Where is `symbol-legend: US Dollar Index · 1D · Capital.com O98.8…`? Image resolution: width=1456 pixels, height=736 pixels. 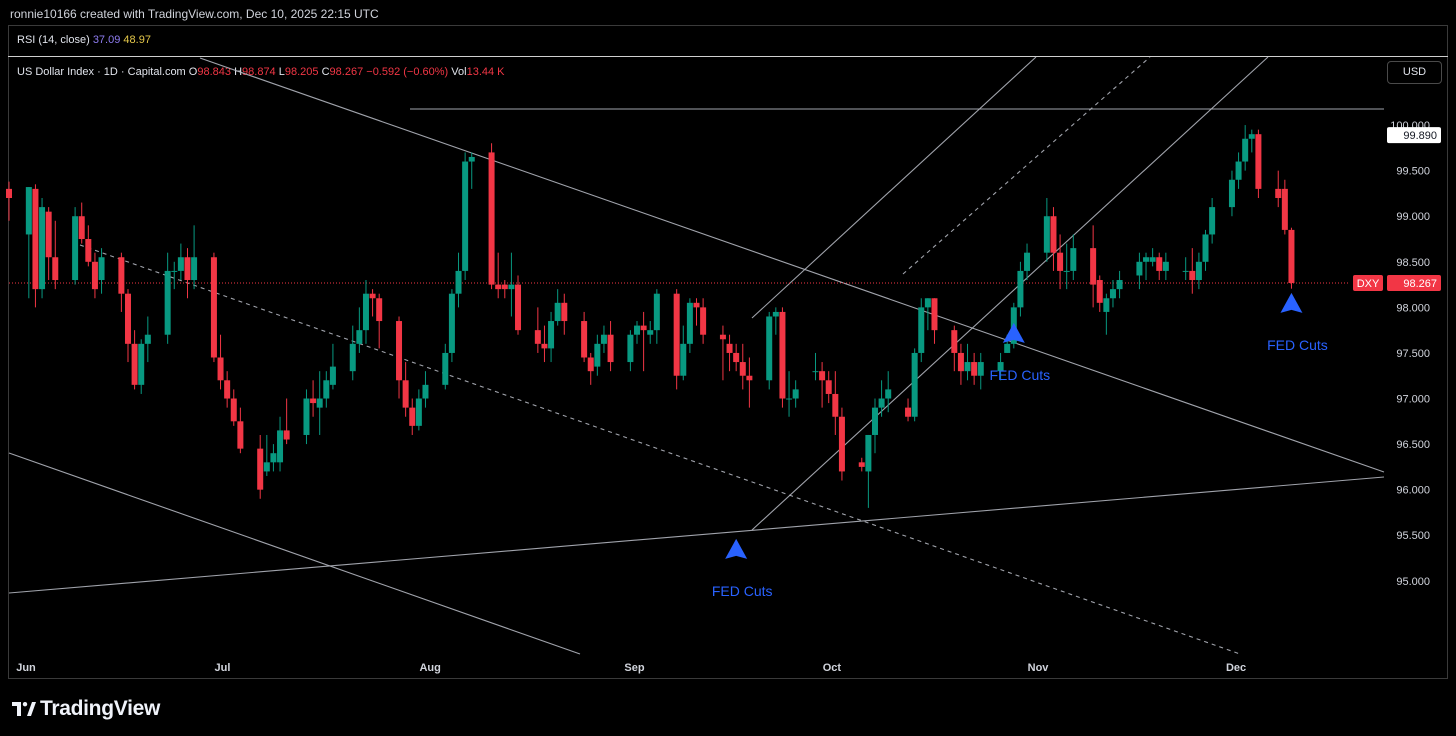
symbol-legend: US Dollar Index · 1D · Capital.com O98.8… is located at coordinates (261, 72).